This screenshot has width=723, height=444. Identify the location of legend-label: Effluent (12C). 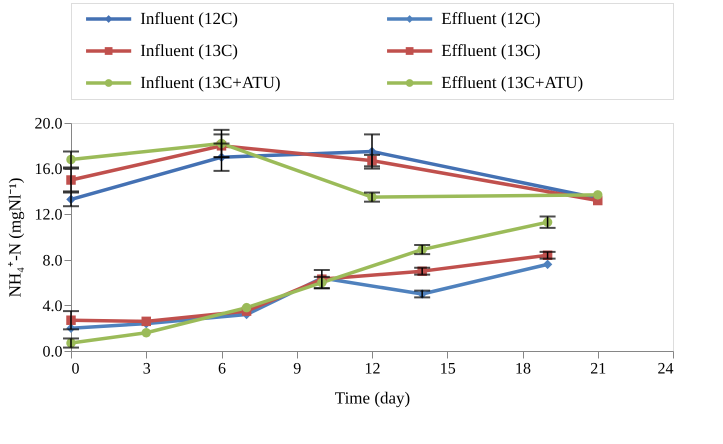
(491, 18).